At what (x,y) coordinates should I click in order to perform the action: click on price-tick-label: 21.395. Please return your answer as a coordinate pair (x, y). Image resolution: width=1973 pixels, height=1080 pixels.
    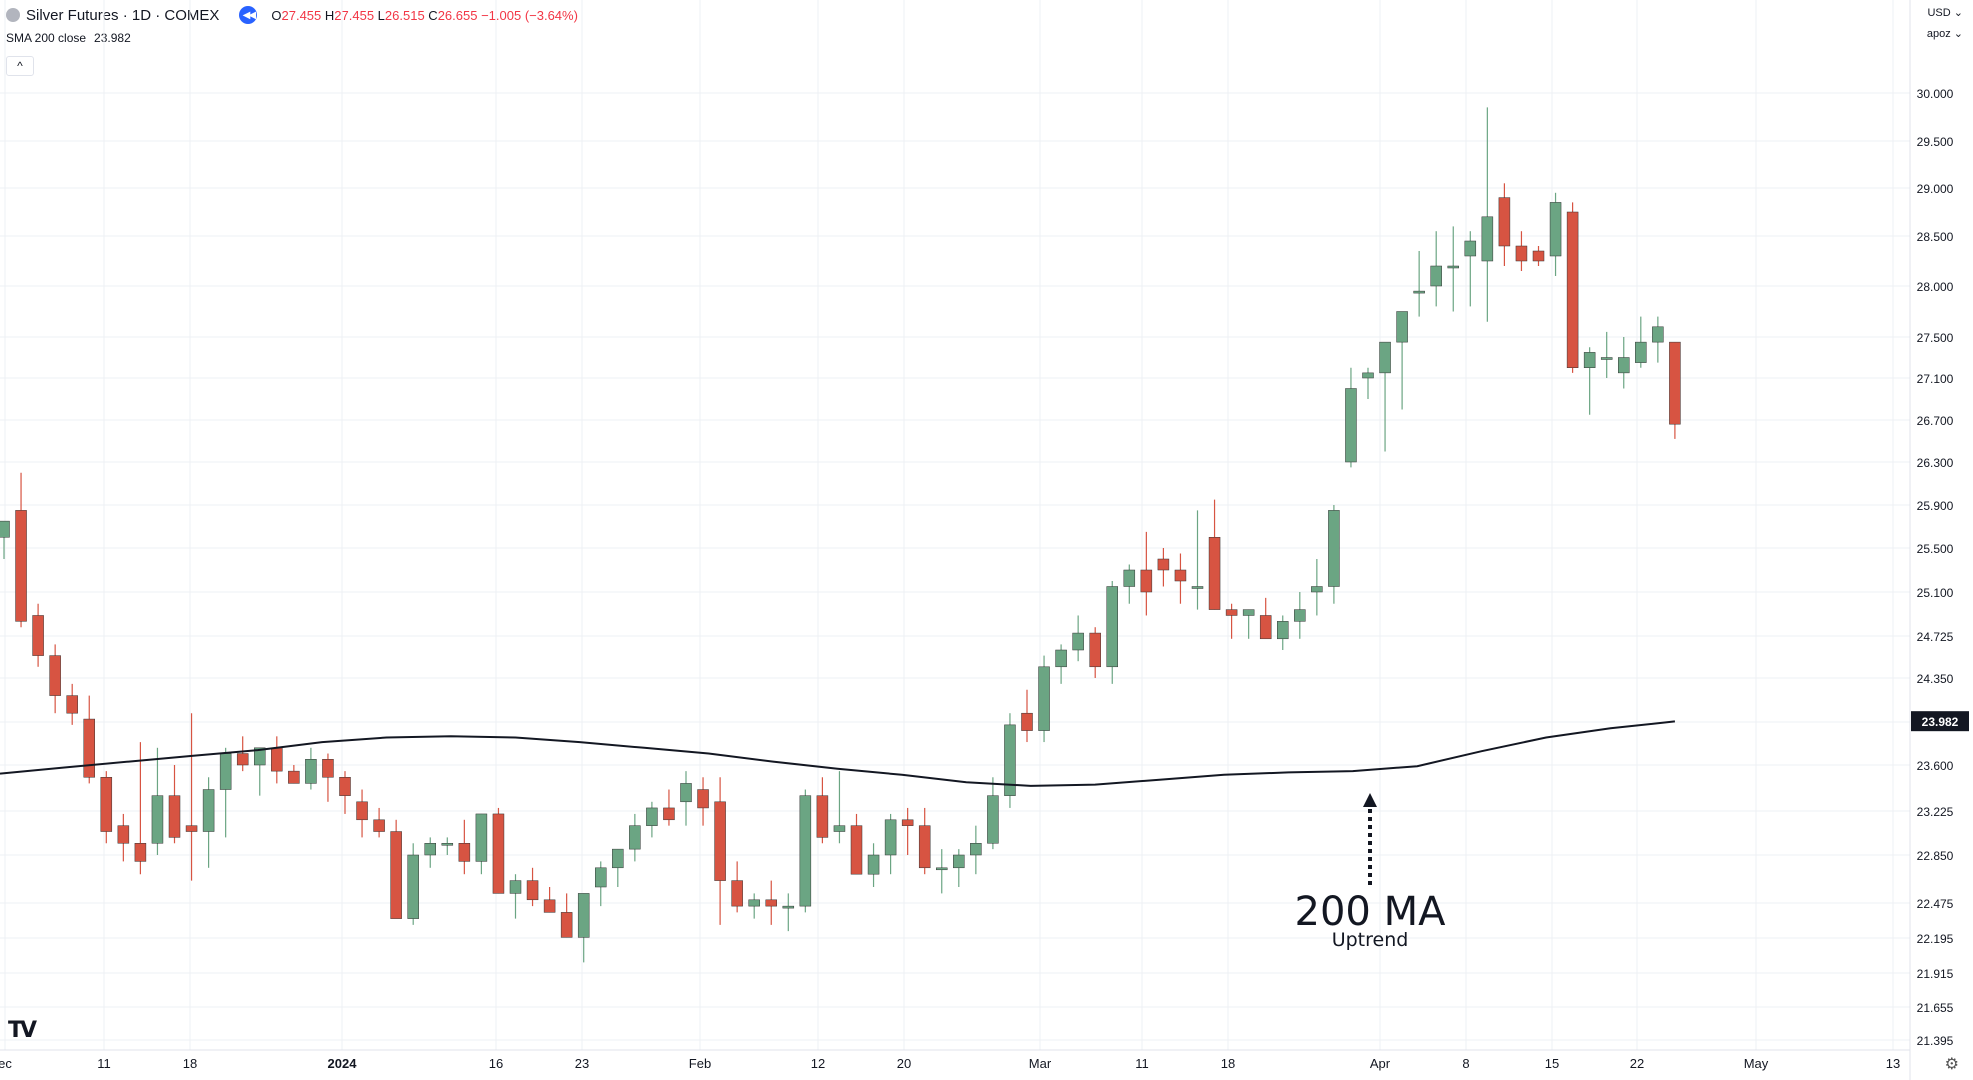
    Looking at the image, I should click on (1935, 1041).